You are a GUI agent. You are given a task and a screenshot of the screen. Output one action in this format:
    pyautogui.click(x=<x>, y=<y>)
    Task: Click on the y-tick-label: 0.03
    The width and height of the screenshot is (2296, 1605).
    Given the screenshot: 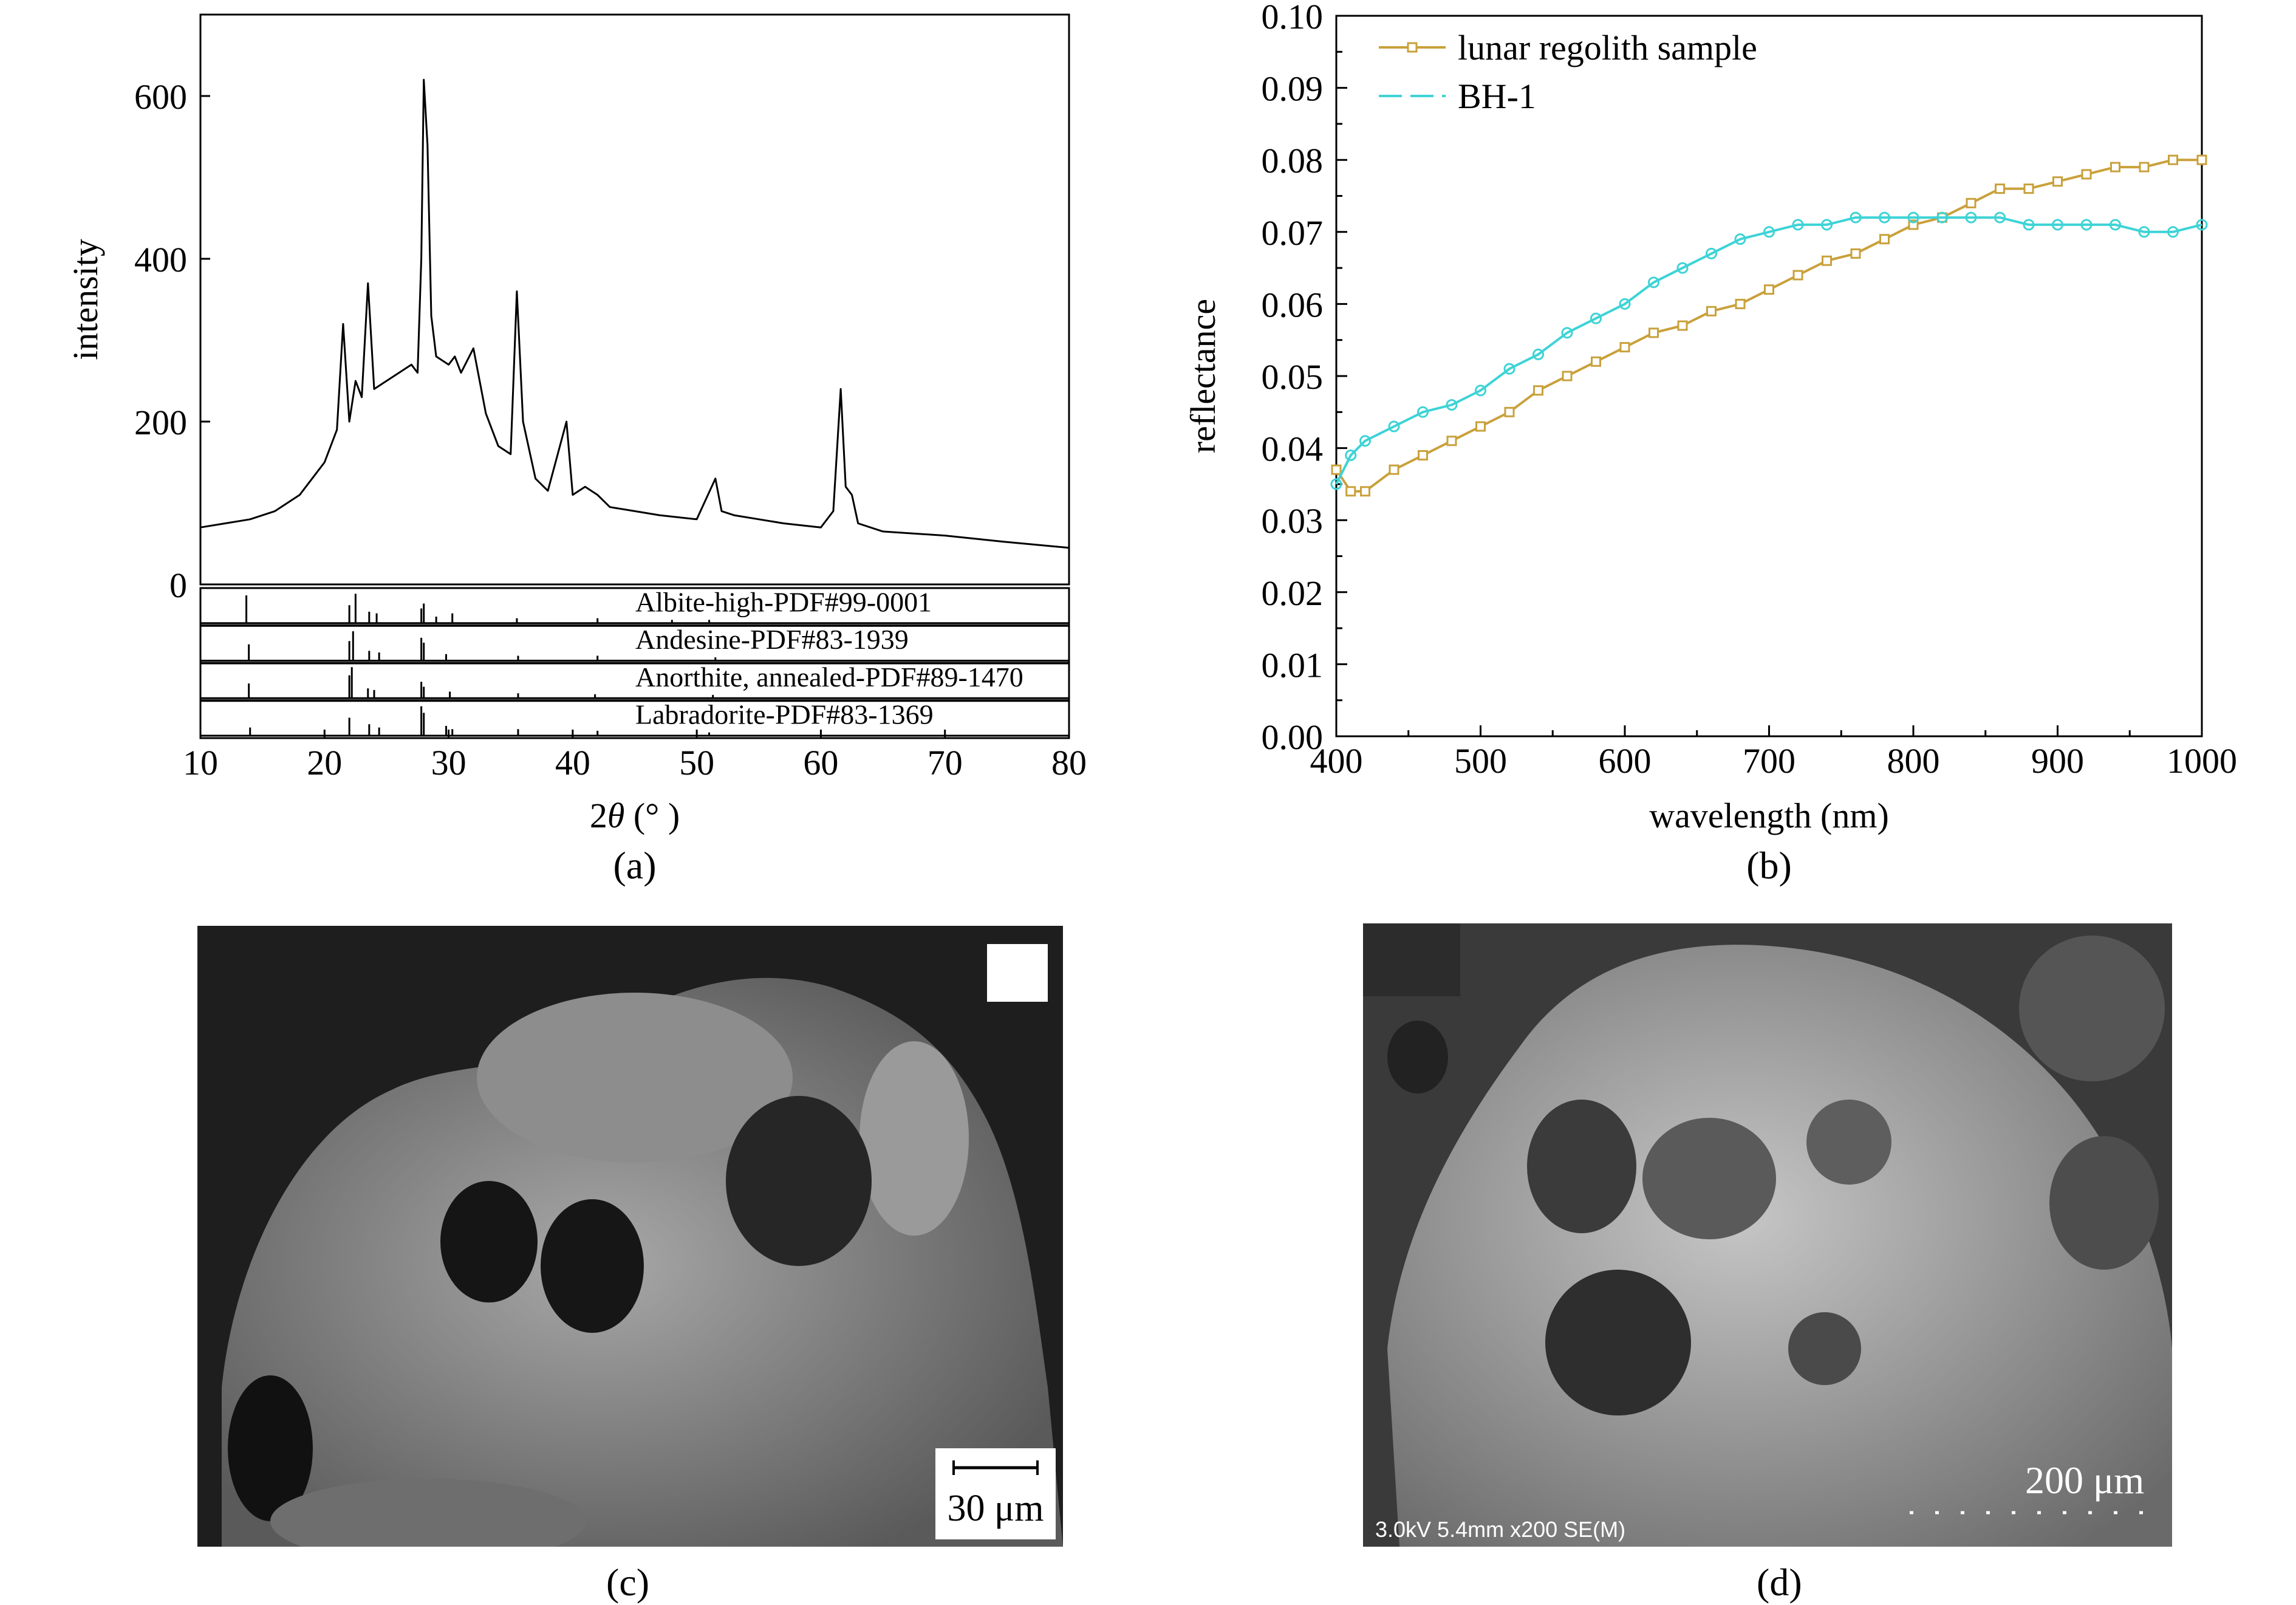 What is the action you would take?
    pyautogui.click(x=1293, y=521)
    